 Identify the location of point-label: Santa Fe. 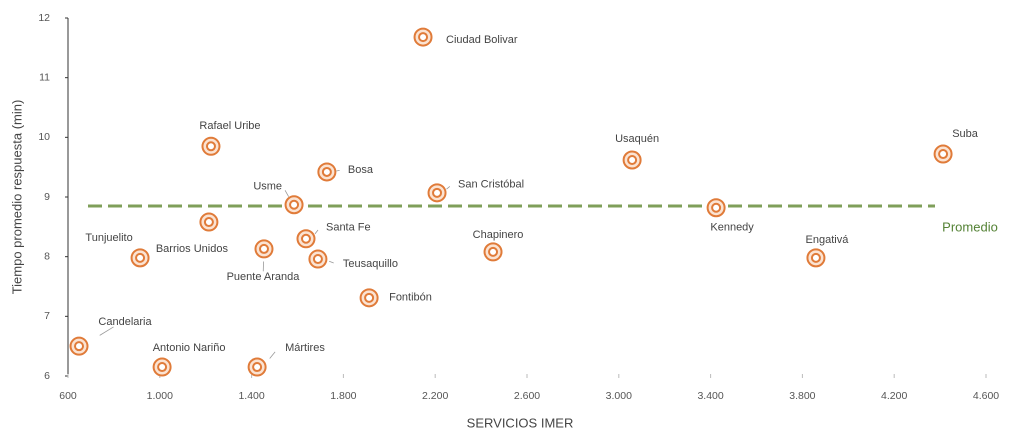
(348, 228).